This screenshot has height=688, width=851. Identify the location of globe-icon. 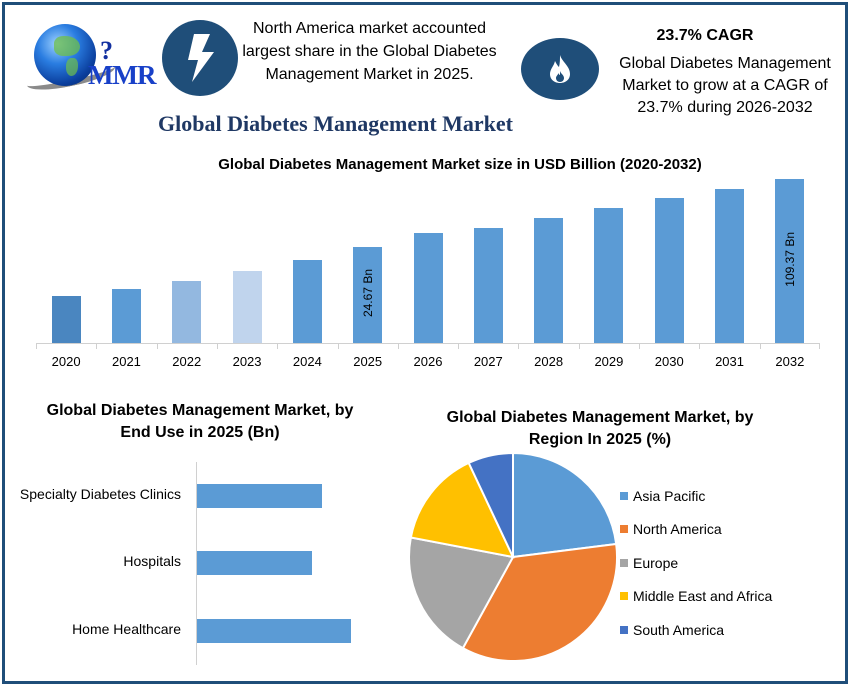
(65, 55).